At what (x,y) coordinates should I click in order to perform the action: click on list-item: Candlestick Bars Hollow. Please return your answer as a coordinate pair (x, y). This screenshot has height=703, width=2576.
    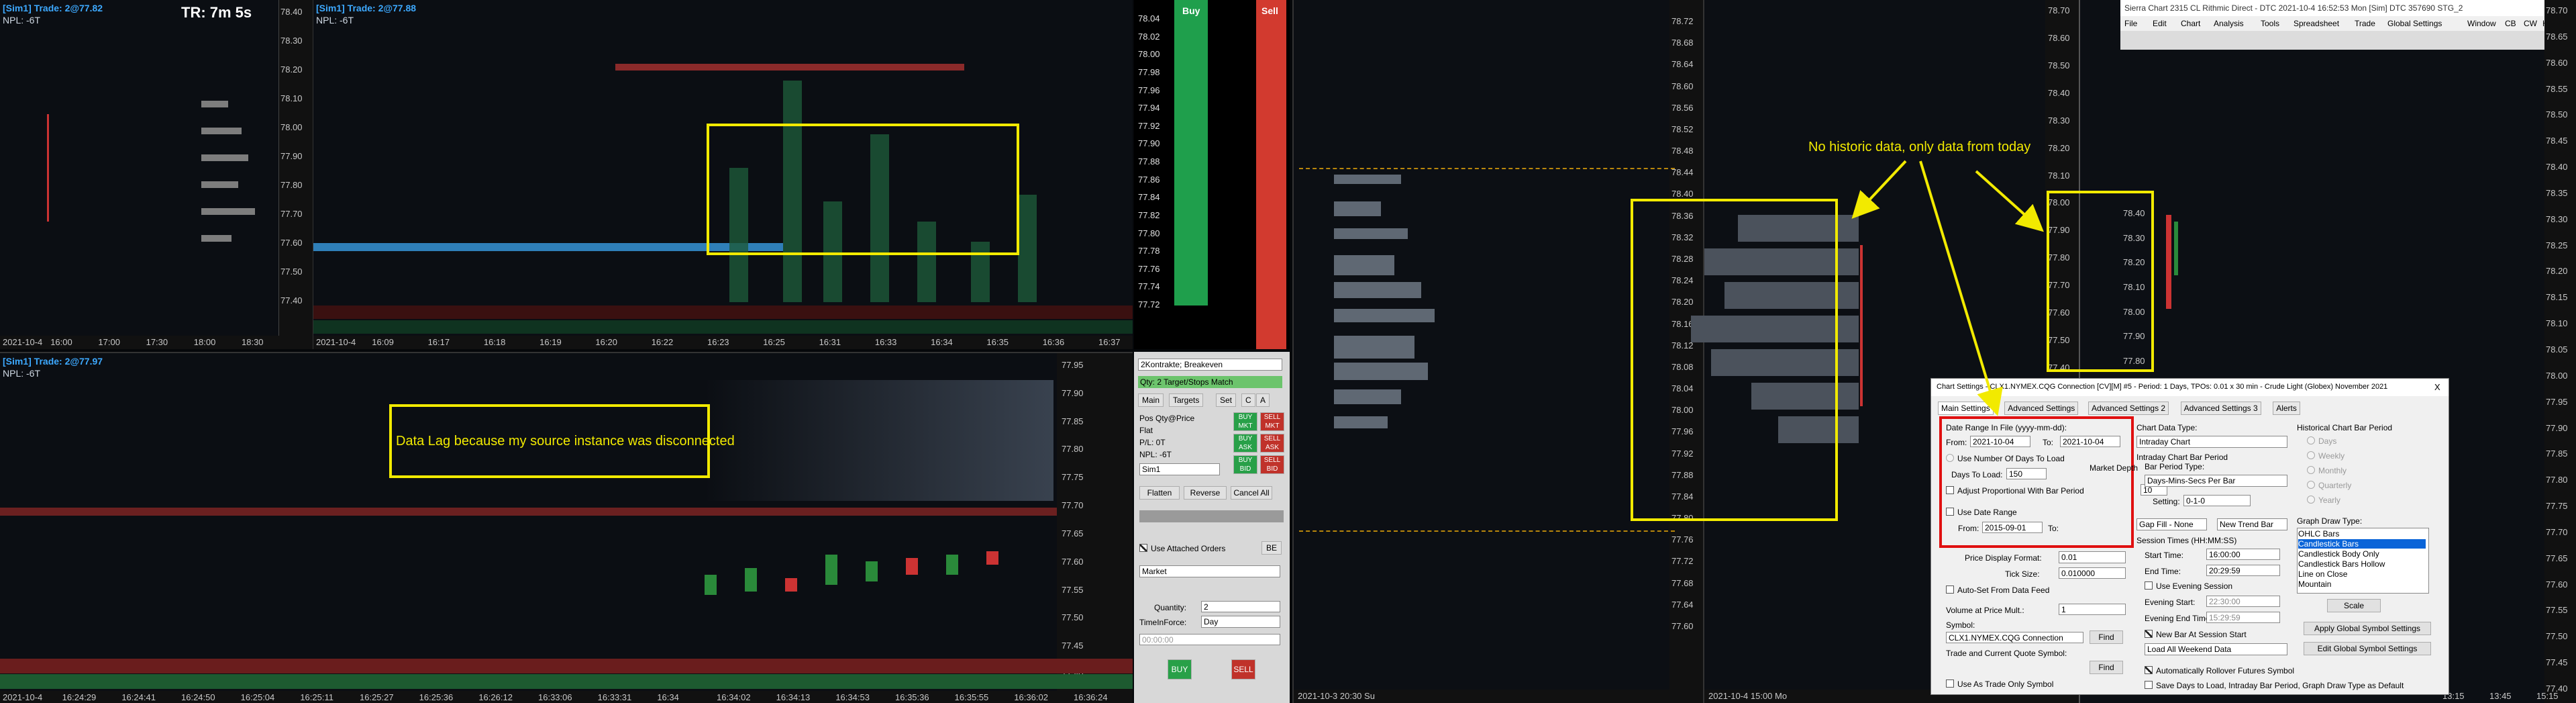
    Looking at the image, I should click on (2341, 564).